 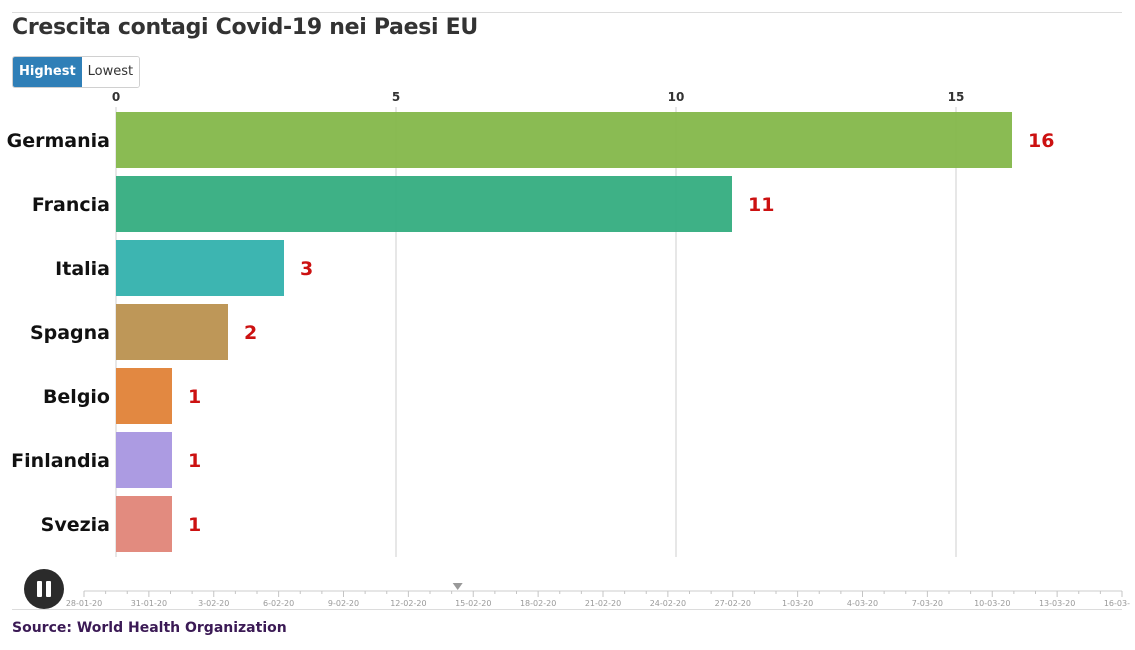 What do you see at coordinates (1057, 603) in the screenshot?
I see `timeline-date-label: 13-03-20` at bounding box center [1057, 603].